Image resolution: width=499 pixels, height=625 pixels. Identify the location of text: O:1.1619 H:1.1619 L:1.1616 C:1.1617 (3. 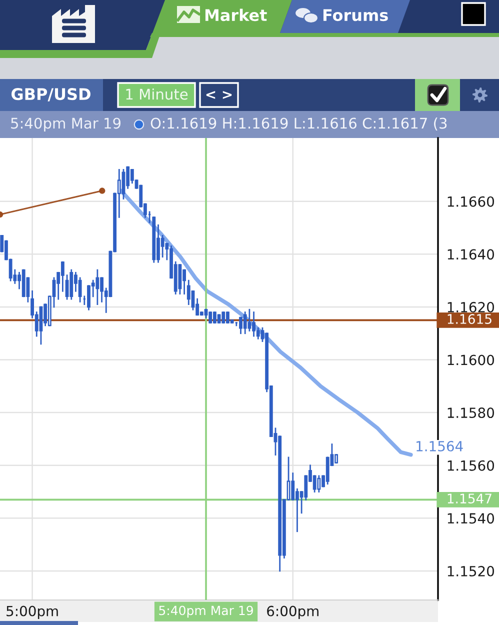
(298, 123).